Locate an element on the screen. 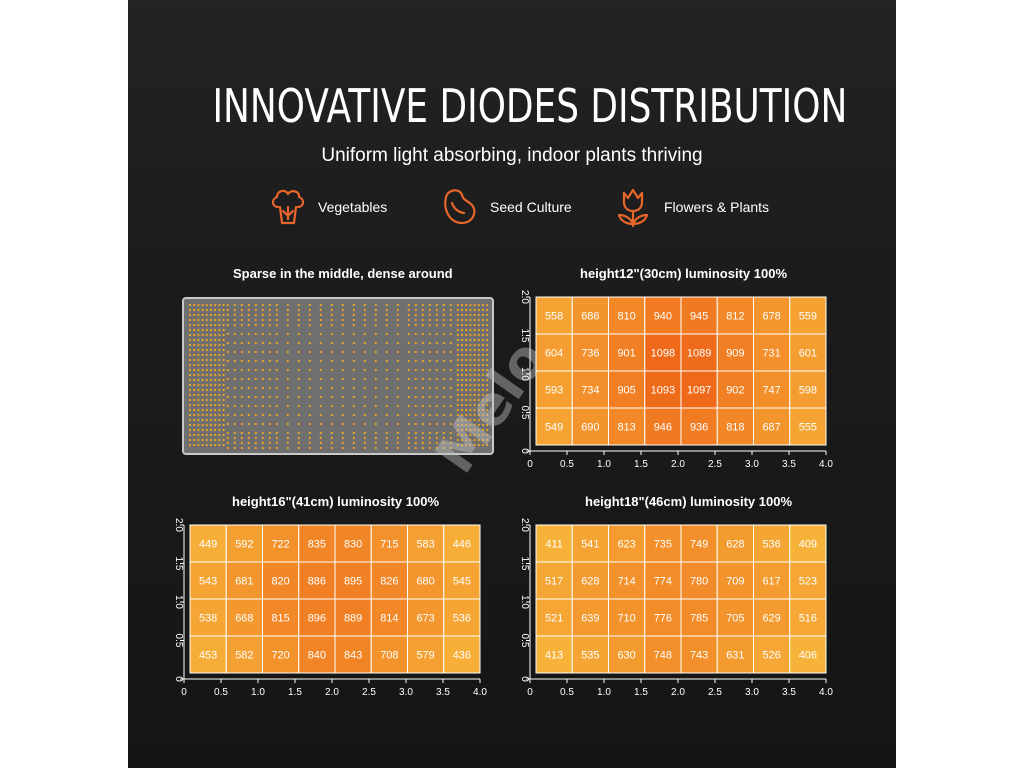 The width and height of the screenshot is (1024, 768). y-tick-label: 2.0 is located at coordinates (524, 525).